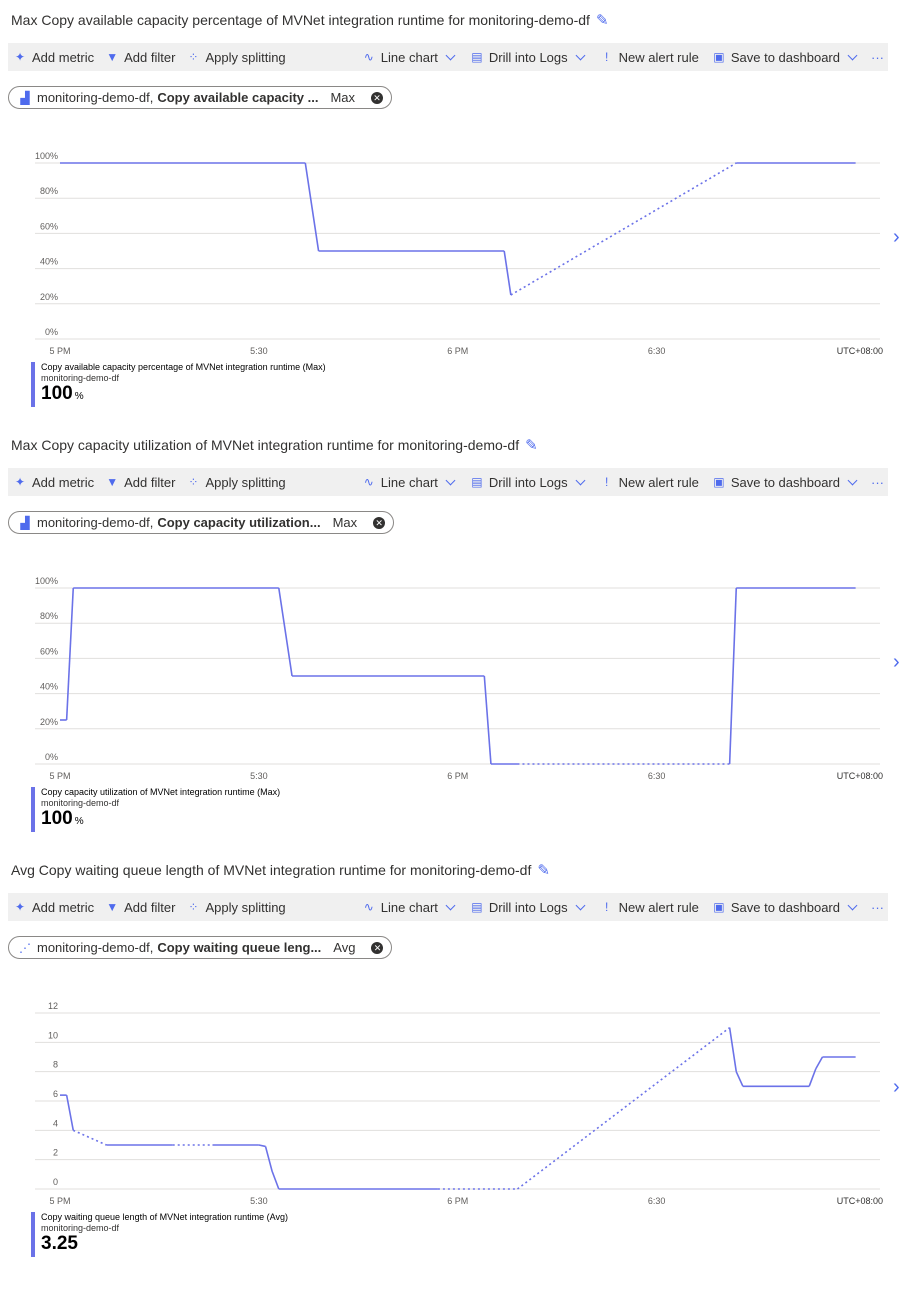 This screenshot has height=1296, width=918. I want to click on toolbar-left-group: ✦ Add metric ▼ Add filter ⁘ Apply splitting, so click(149, 57).